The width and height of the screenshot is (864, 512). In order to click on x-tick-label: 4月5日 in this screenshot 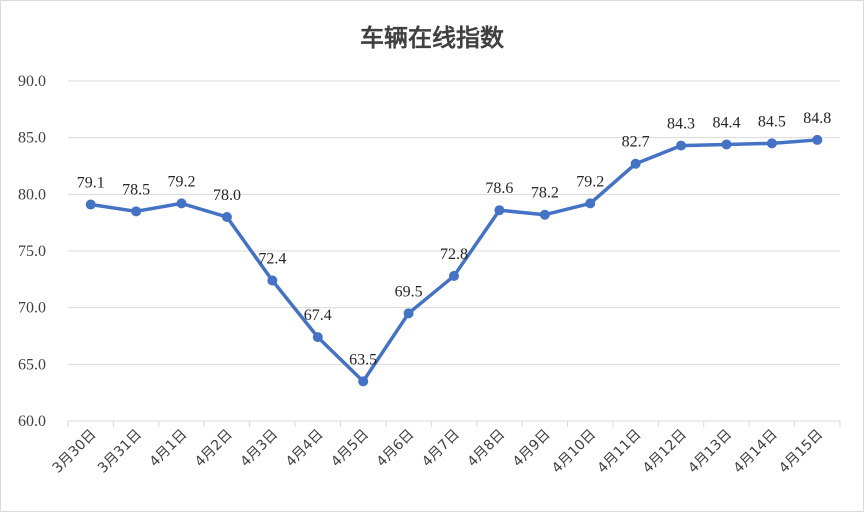, I will do `click(350, 449)`.